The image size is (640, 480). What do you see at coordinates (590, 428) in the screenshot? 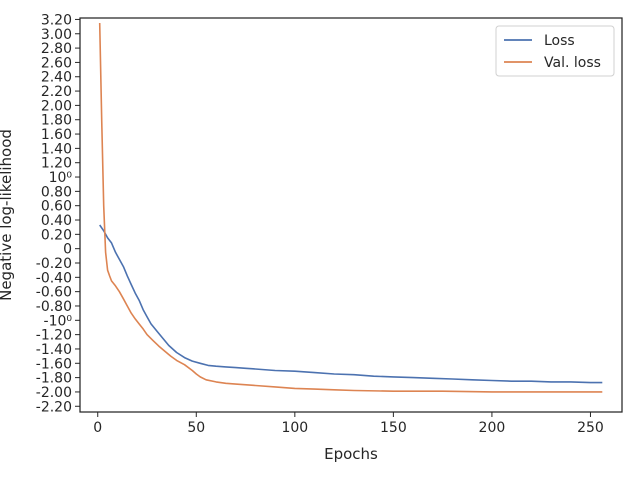
I see `x-tick-label: 250` at bounding box center [590, 428].